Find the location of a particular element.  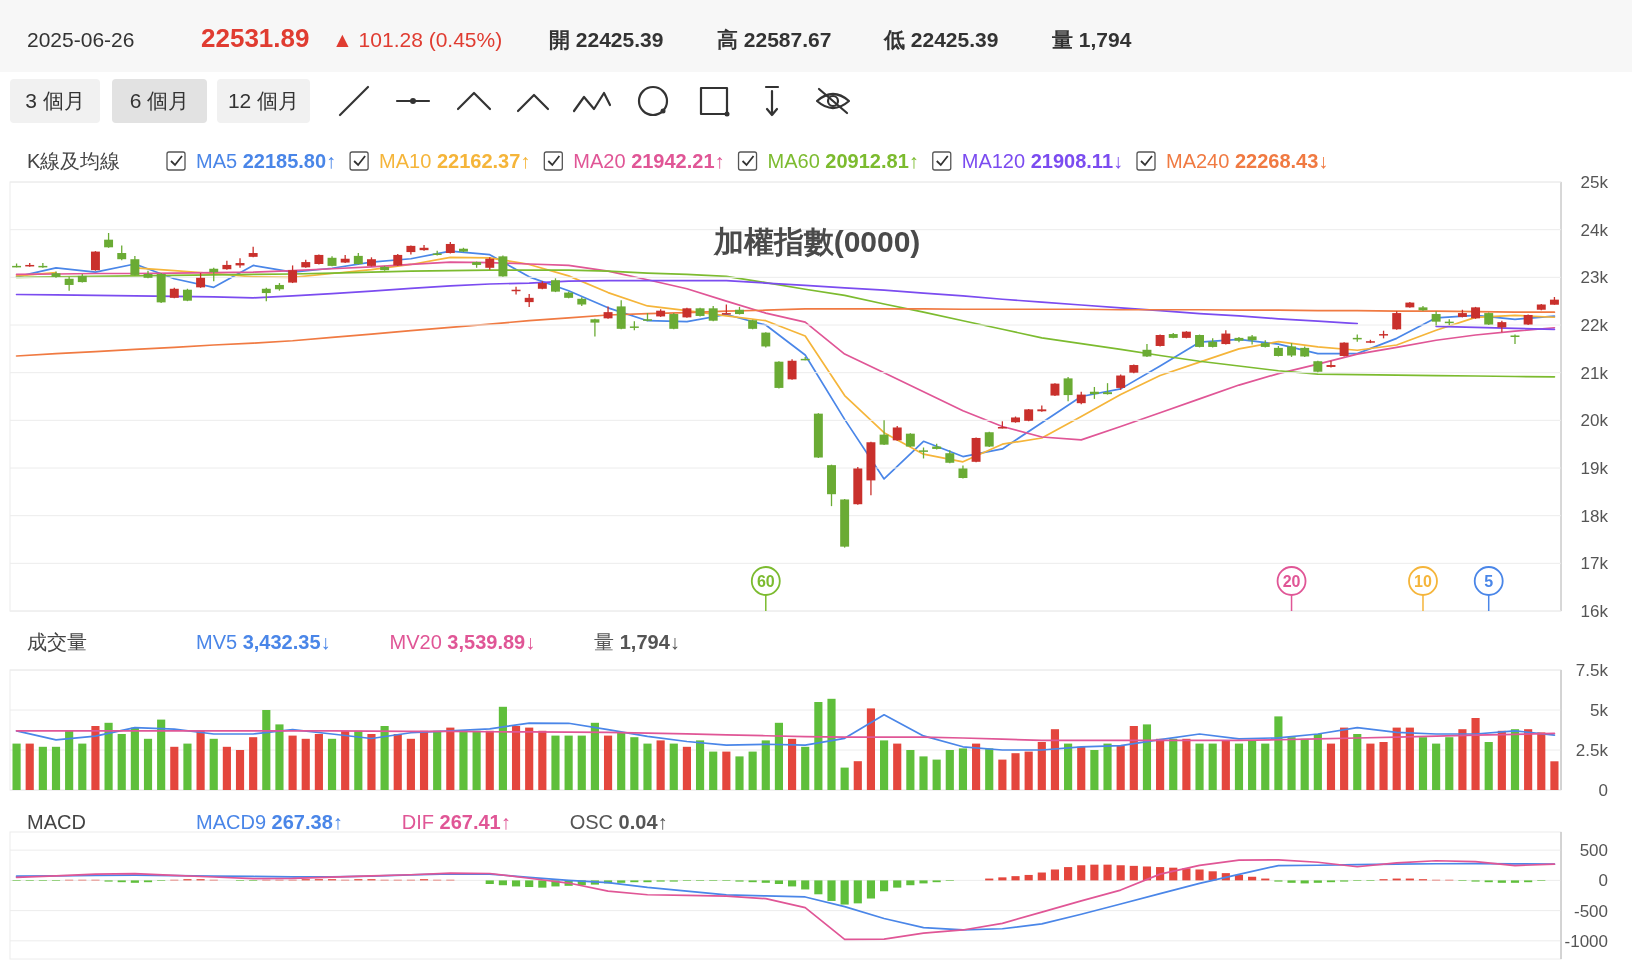

y-tick-label: 25k is located at coordinates (1594, 182).